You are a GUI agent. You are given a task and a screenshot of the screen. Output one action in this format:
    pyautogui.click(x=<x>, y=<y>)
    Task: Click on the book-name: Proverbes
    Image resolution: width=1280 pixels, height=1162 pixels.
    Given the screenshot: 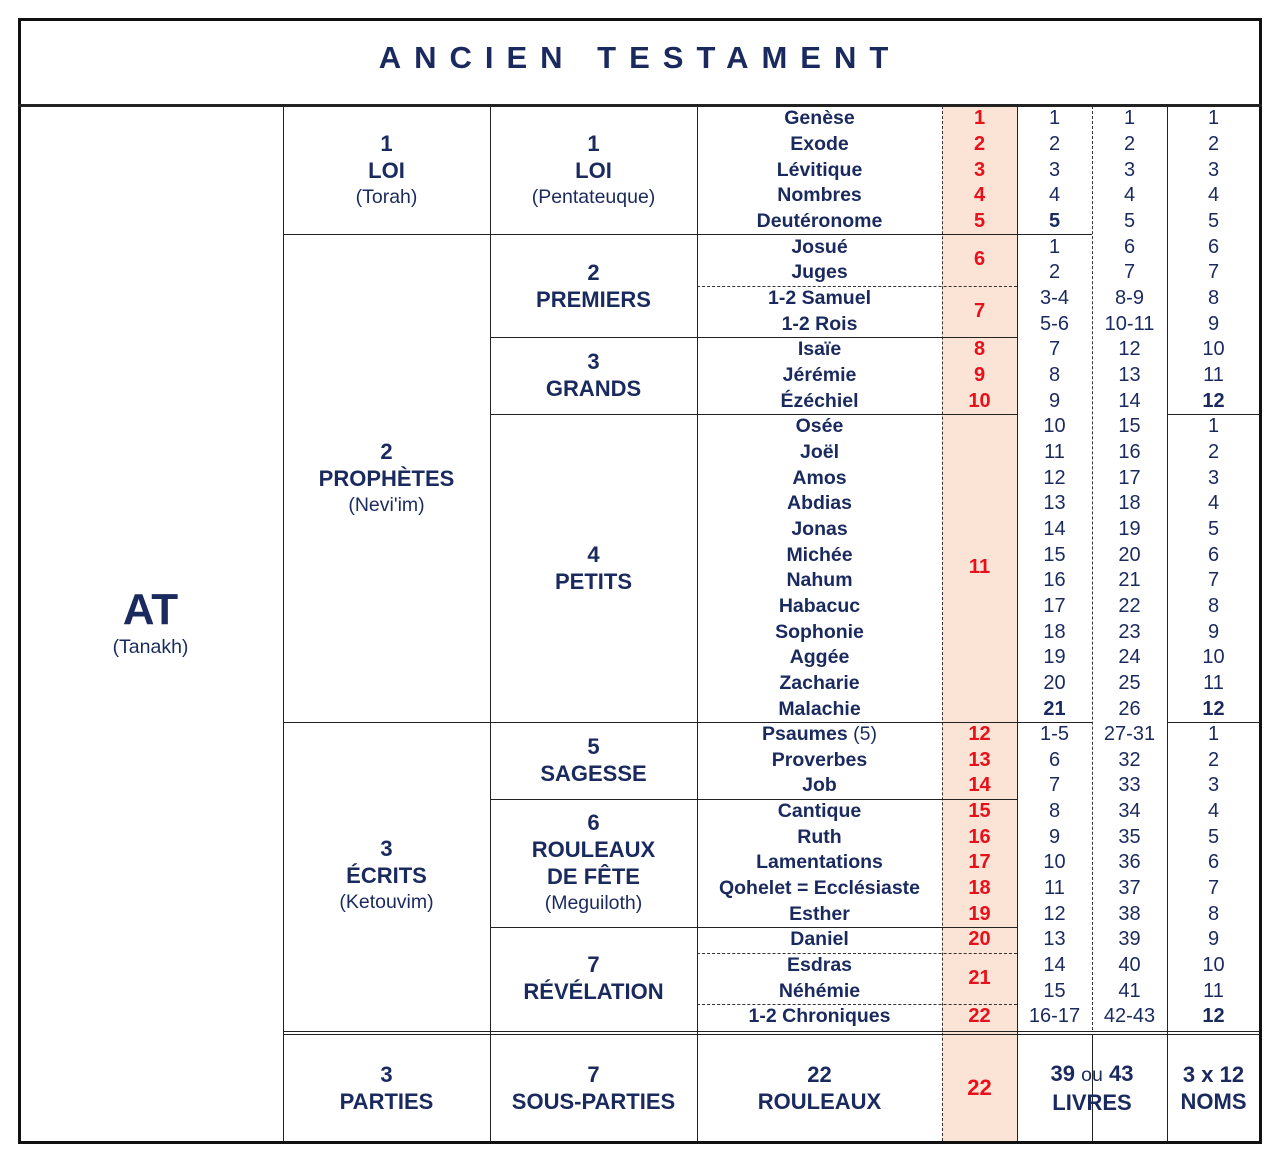 What is the action you would take?
    pyautogui.click(x=819, y=761)
    